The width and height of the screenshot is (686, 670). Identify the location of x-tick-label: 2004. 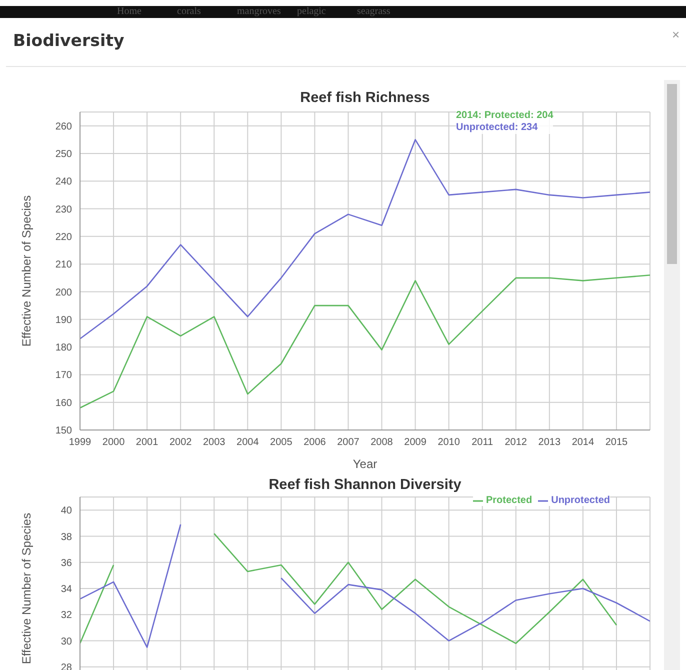
(248, 442).